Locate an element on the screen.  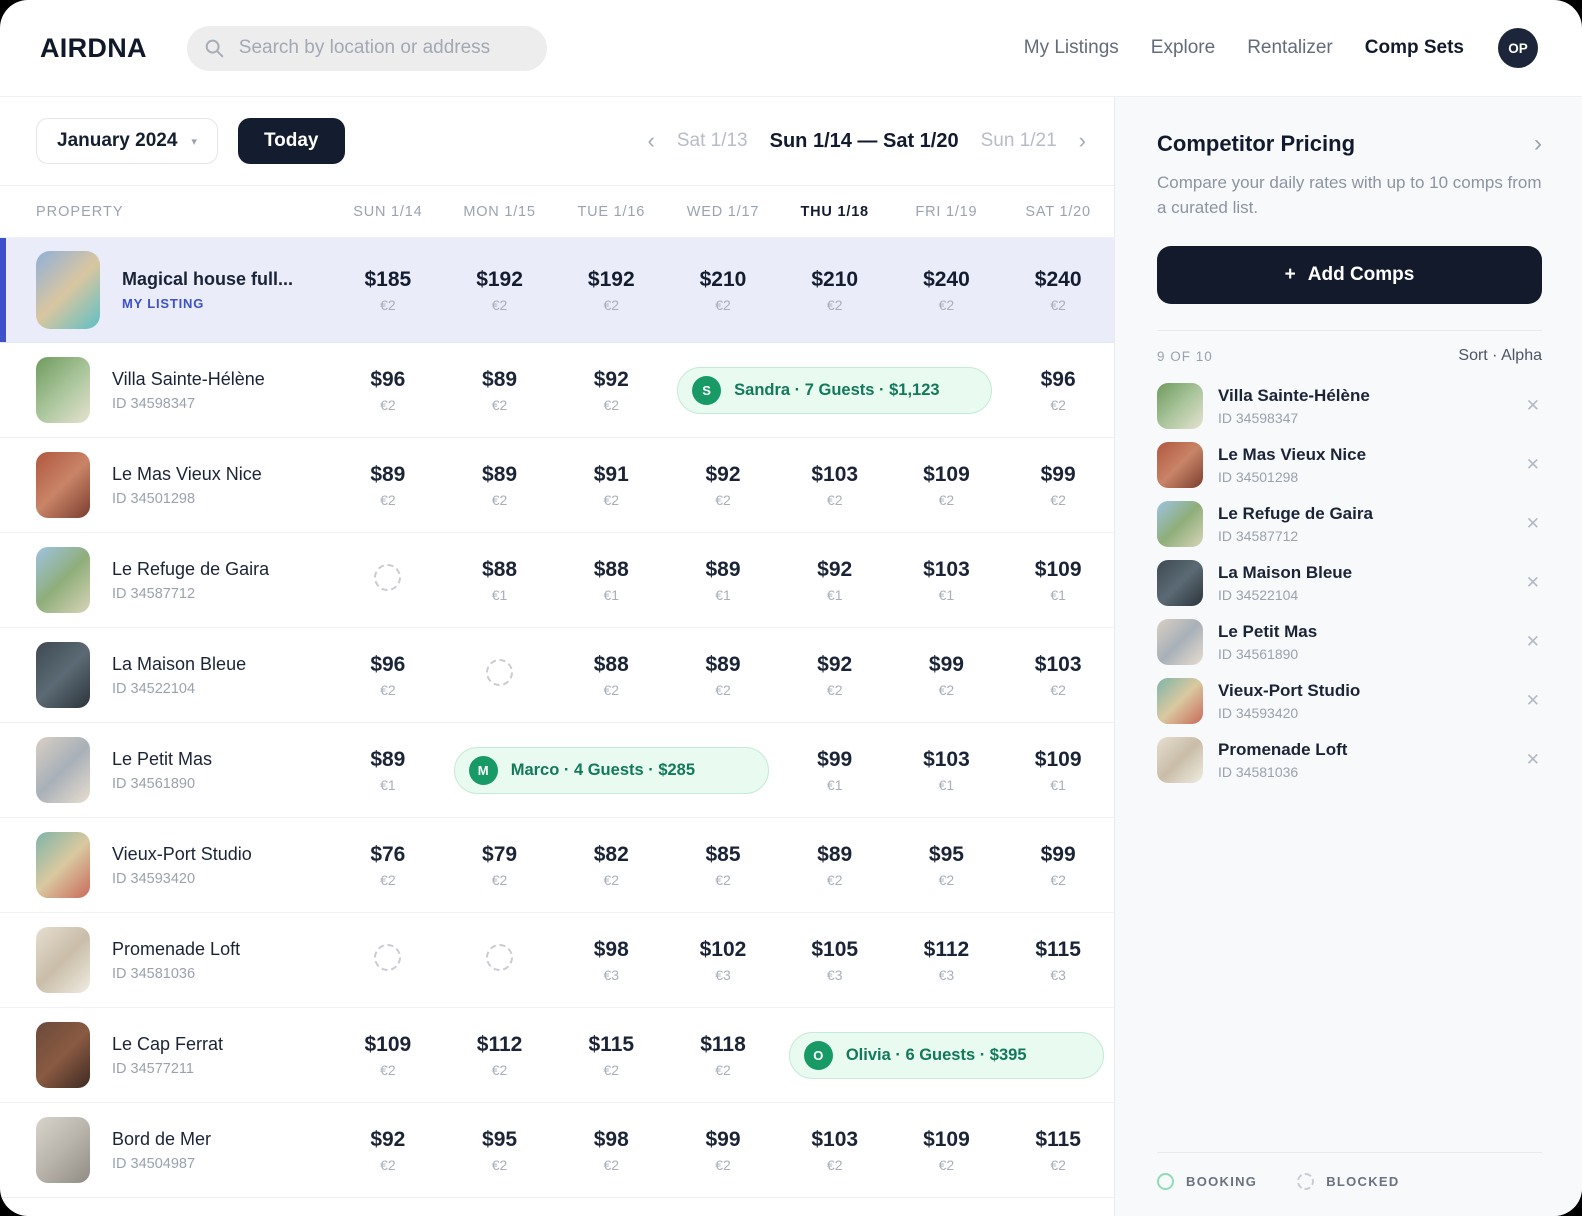
add-comps-button: + Add Comps is located at coordinates (1349, 275).